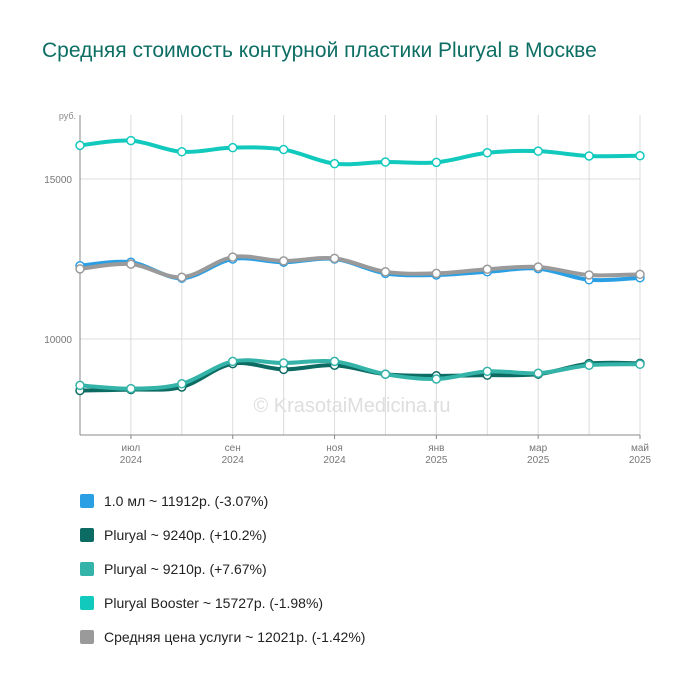 The height and width of the screenshot is (680, 700). I want to click on legend-item: Pluryal ~ 9240р. (+10.2%), so click(222, 535).